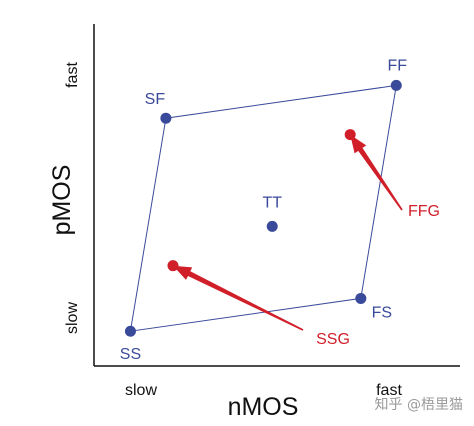 Image resolution: width=474 pixels, height=426 pixels. Describe the element at coordinates (141, 390) in the screenshot. I see `x-tick-slow: slow` at that location.